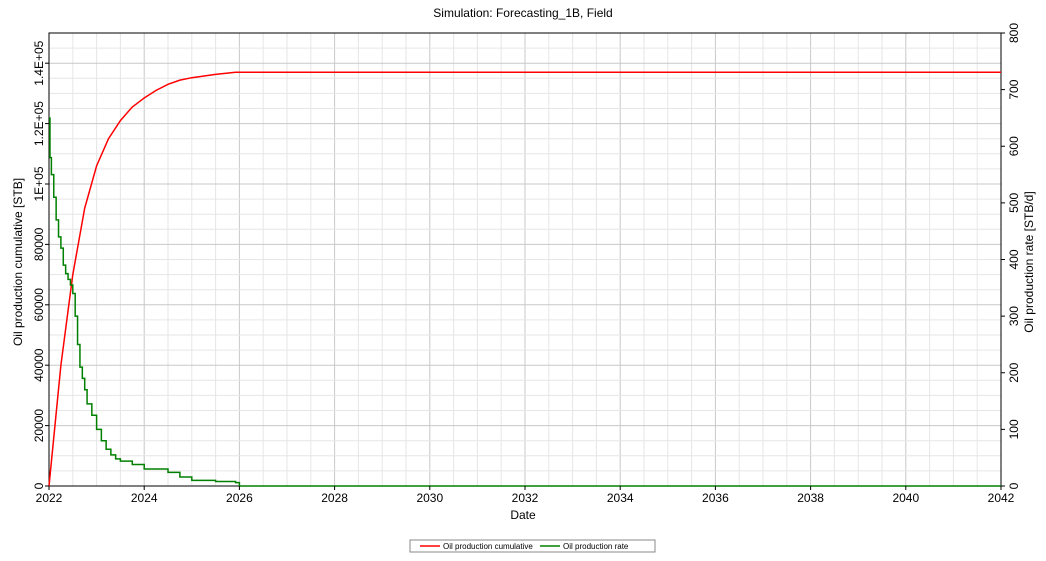 Image resolution: width=1046 pixels, height=561 pixels. Describe the element at coordinates (1014, 89) in the screenshot. I see `y-right-tick-label: 700` at that location.